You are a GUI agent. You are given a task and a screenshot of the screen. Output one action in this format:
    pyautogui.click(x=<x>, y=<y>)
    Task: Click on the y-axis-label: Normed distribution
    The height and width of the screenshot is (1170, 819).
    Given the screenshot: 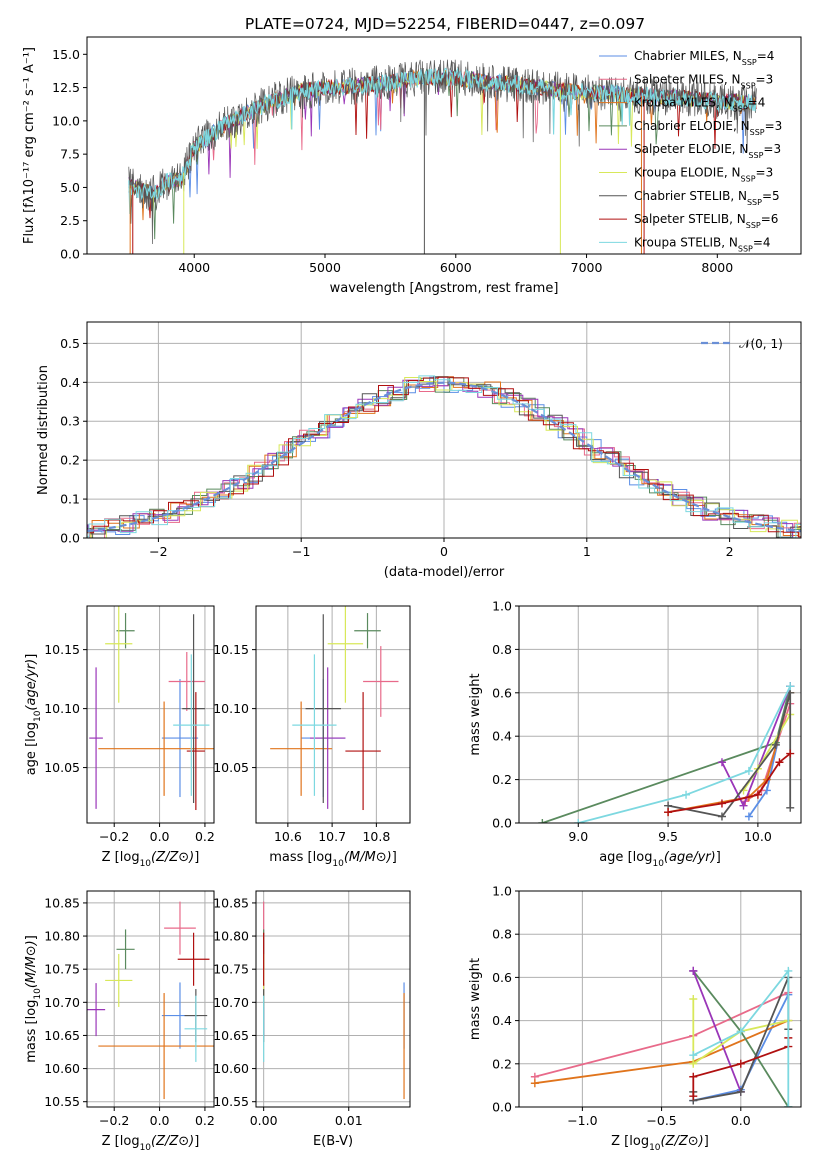 What is the action you would take?
    pyautogui.click(x=43, y=430)
    